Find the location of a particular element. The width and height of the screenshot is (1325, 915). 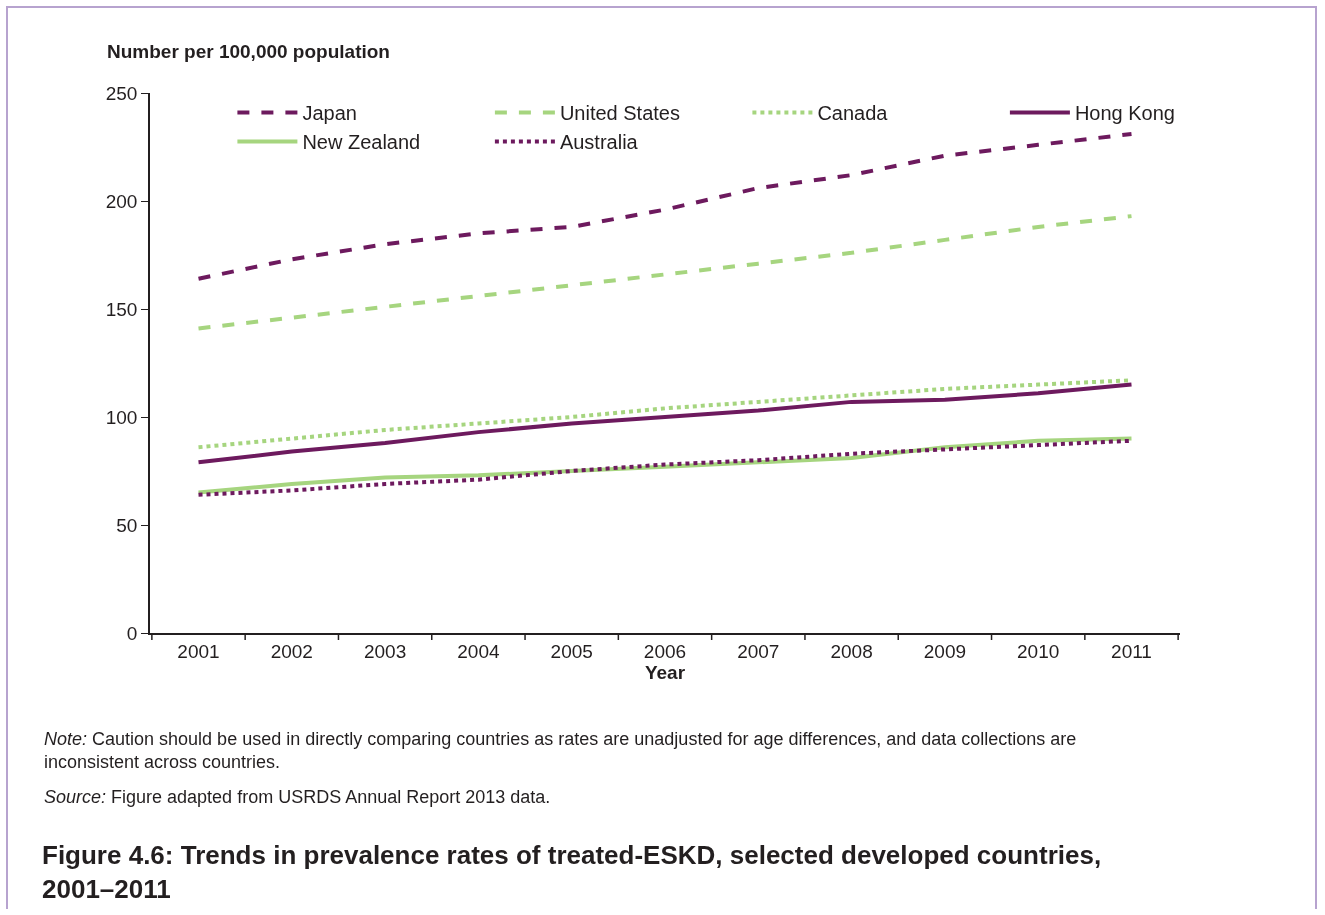

legend-label: New Zealand is located at coordinates (361, 142).